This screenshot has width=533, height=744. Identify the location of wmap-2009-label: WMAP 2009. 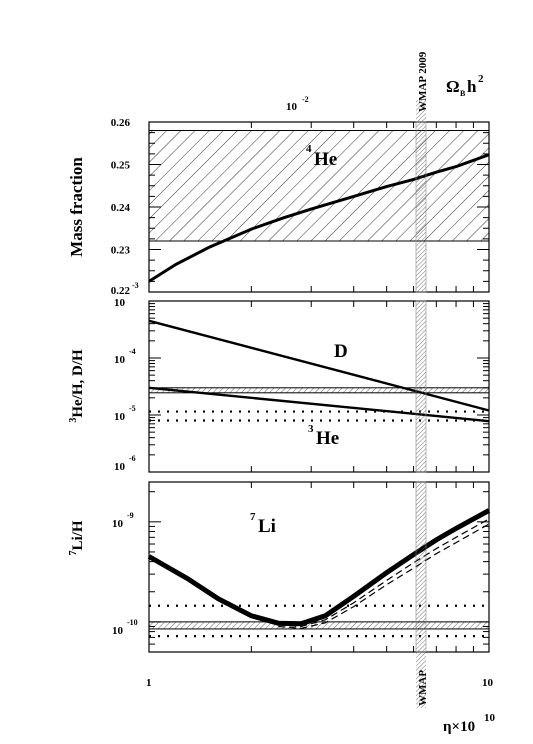
(423, 81).